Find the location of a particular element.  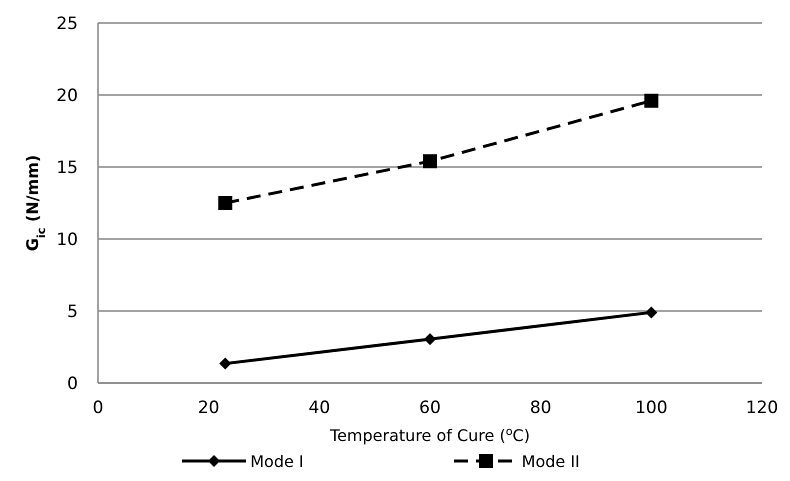

y-tick-label: 0 is located at coordinates (72, 384).